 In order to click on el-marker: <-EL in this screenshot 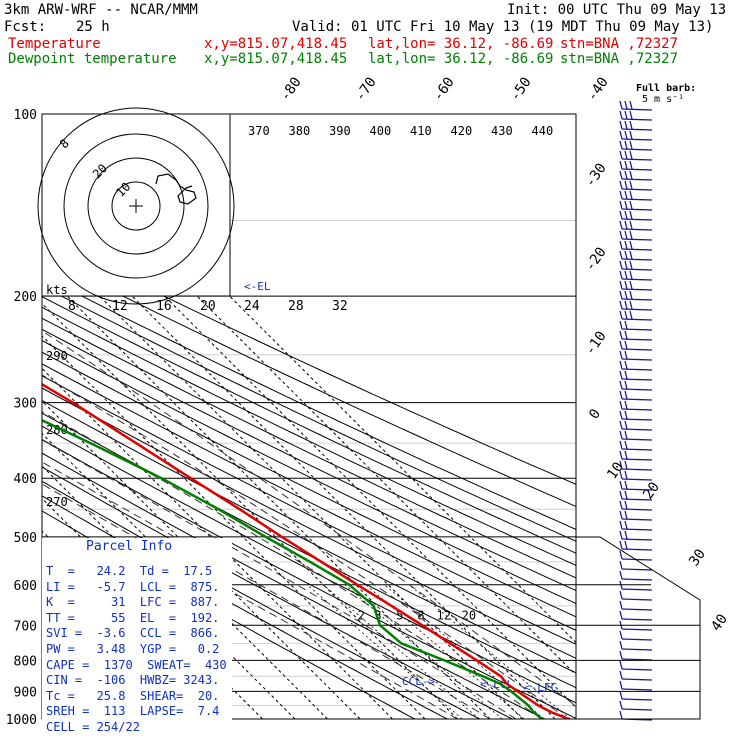, I will do `click(257, 286)`.